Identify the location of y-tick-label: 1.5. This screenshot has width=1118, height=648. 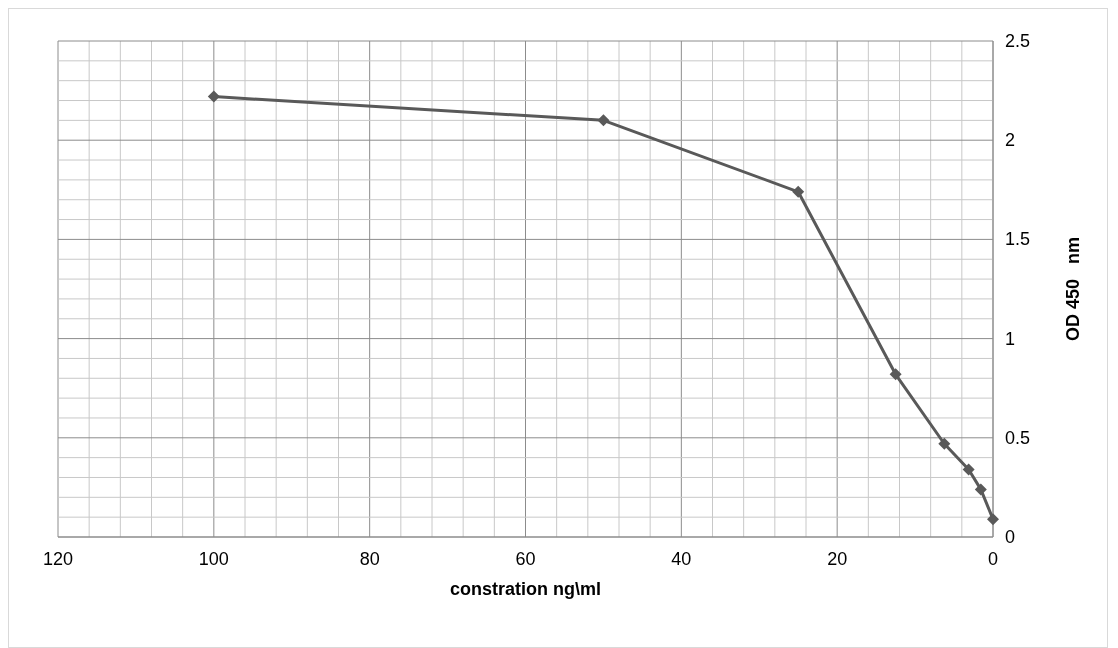
(1018, 239).